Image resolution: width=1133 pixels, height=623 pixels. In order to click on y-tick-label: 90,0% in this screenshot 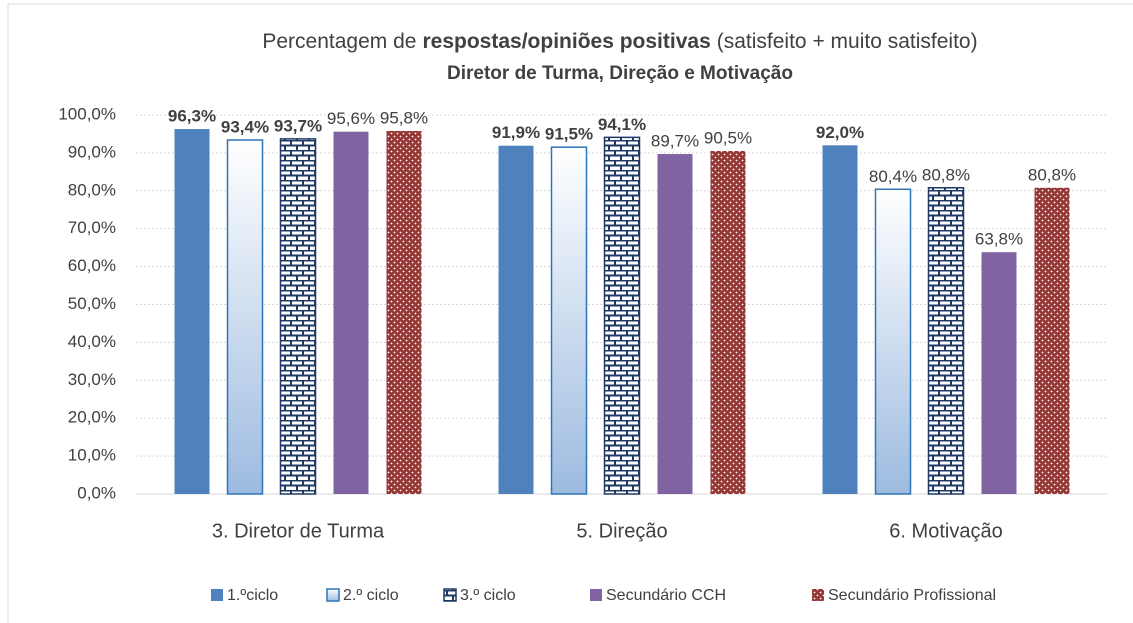, I will do `click(92, 151)`.